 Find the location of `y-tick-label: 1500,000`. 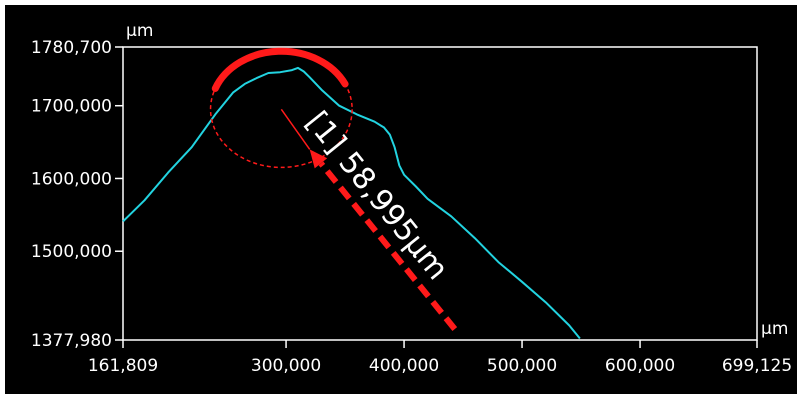

y-tick-label: 1500,000 is located at coordinates (71, 252).